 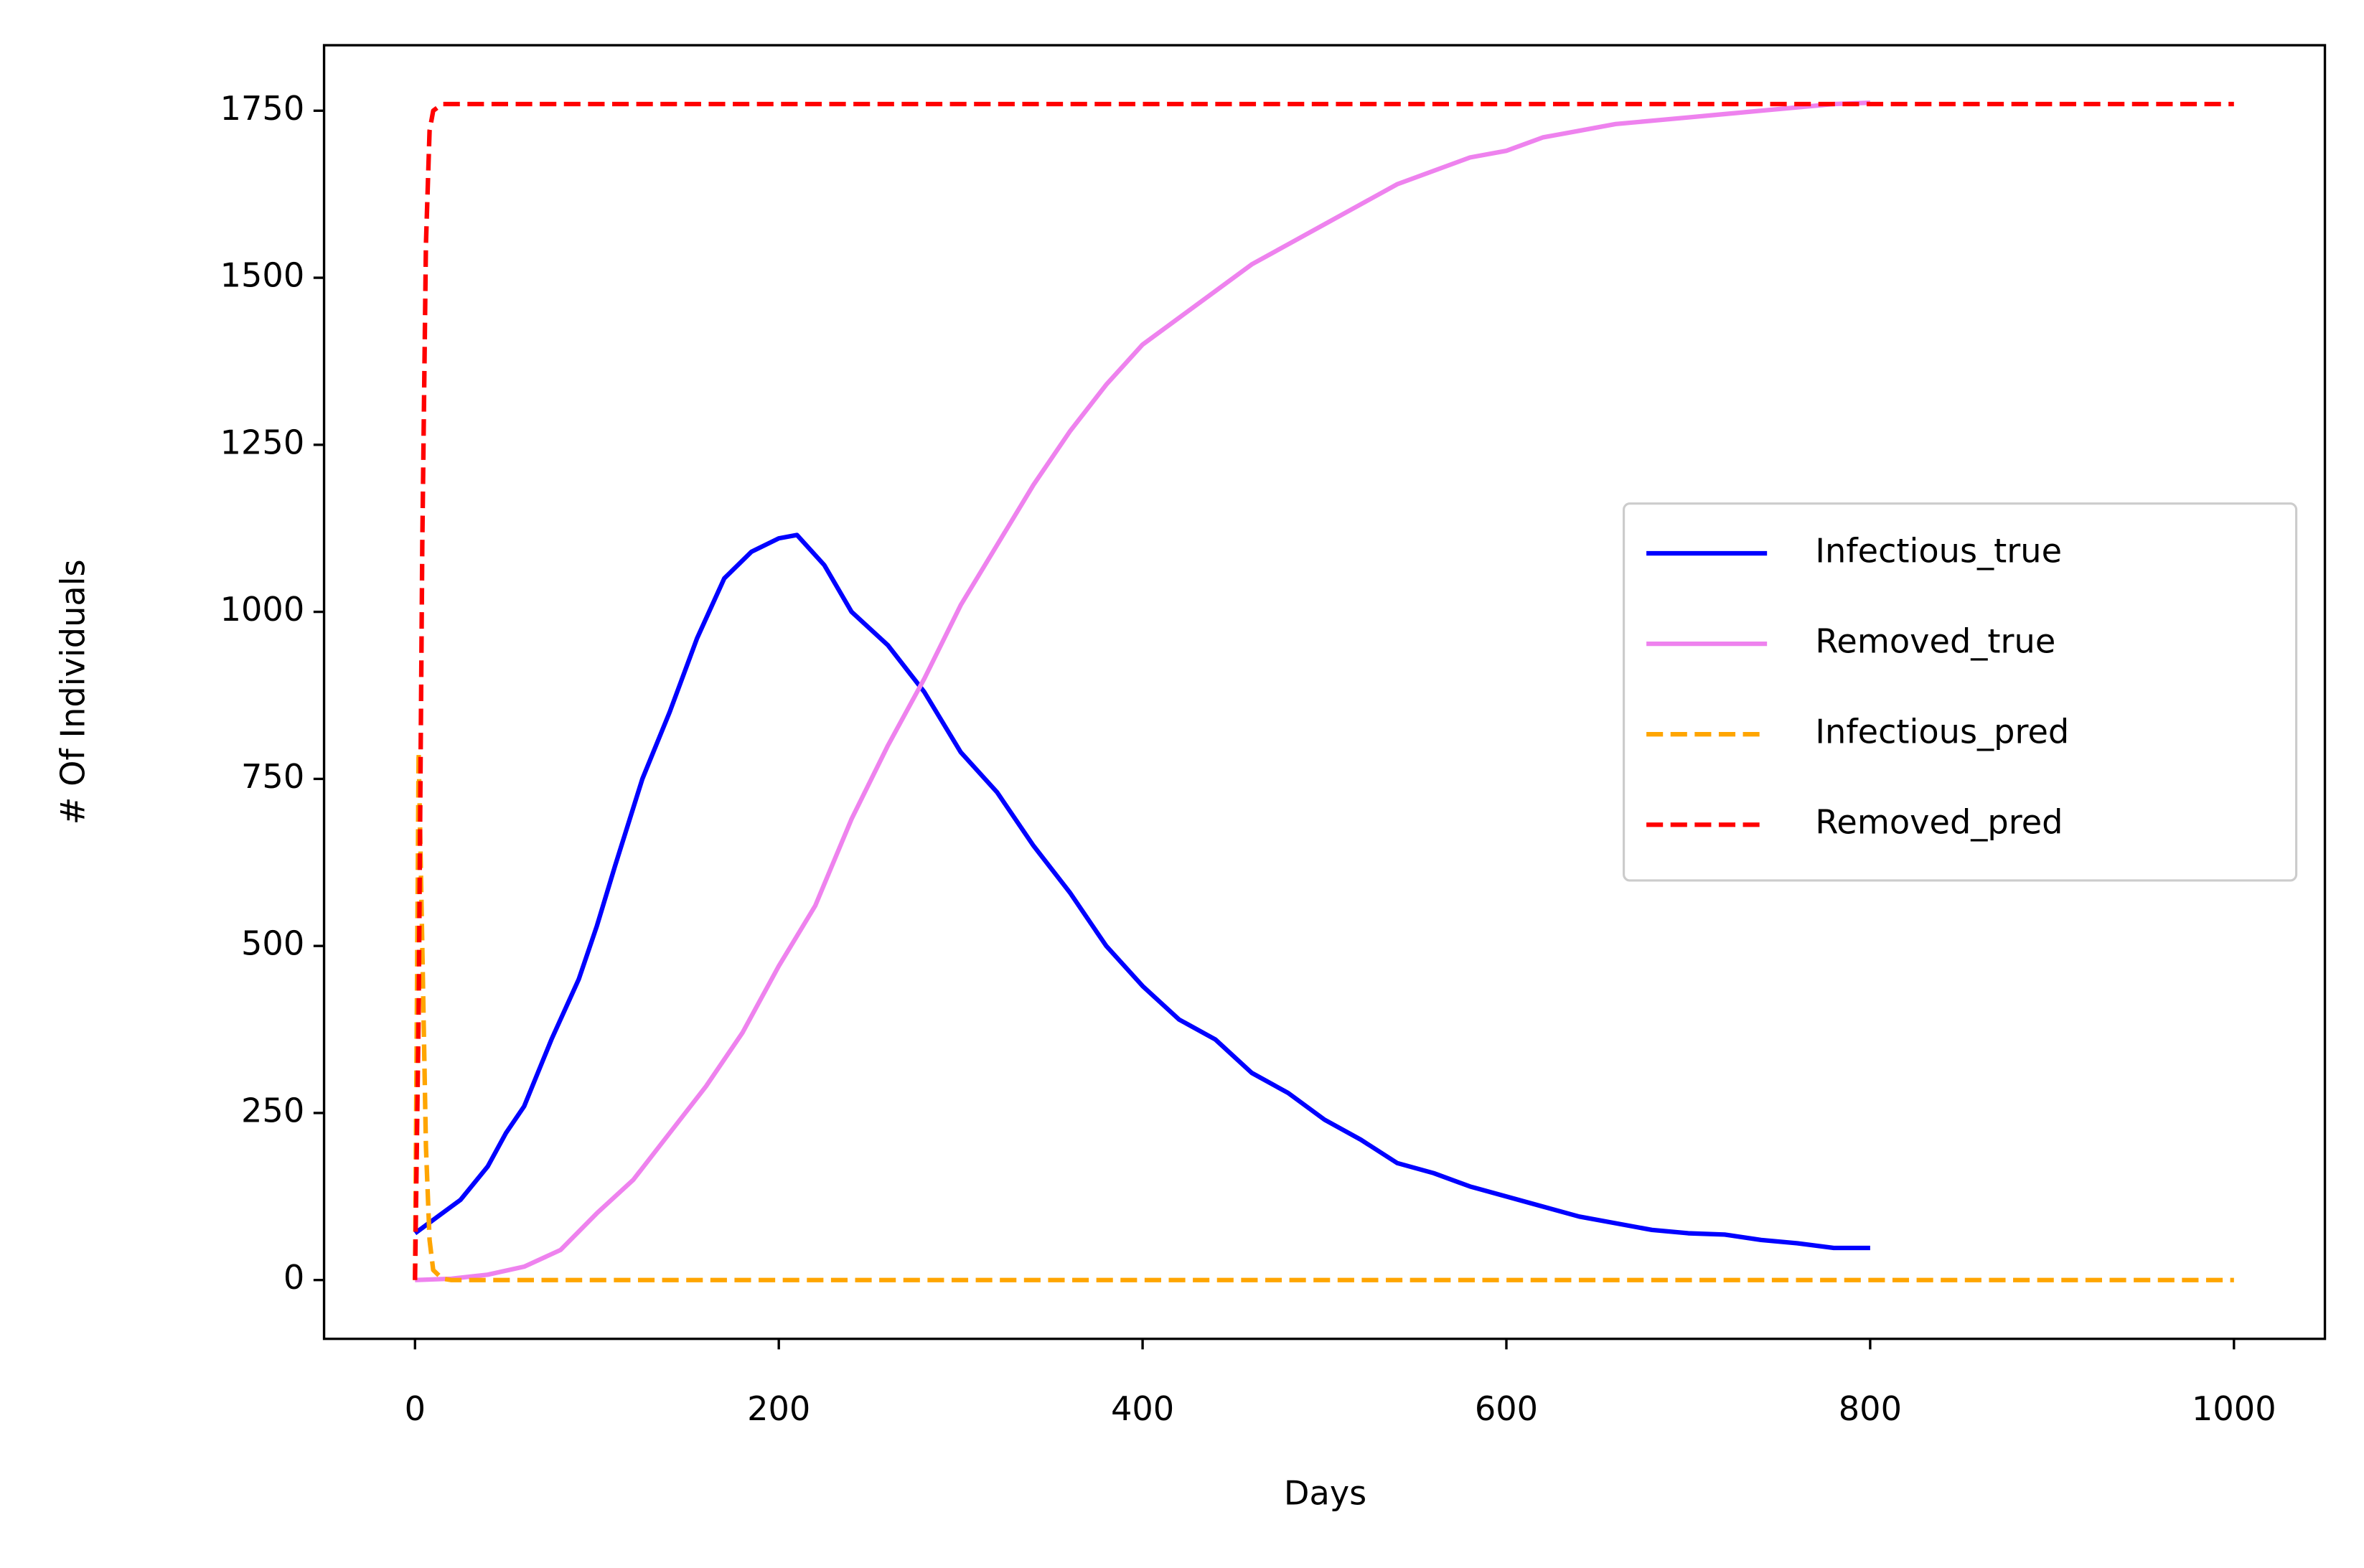 What do you see at coordinates (72, 692) in the screenshot?
I see `y-axis-label: # Of Individuals` at bounding box center [72, 692].